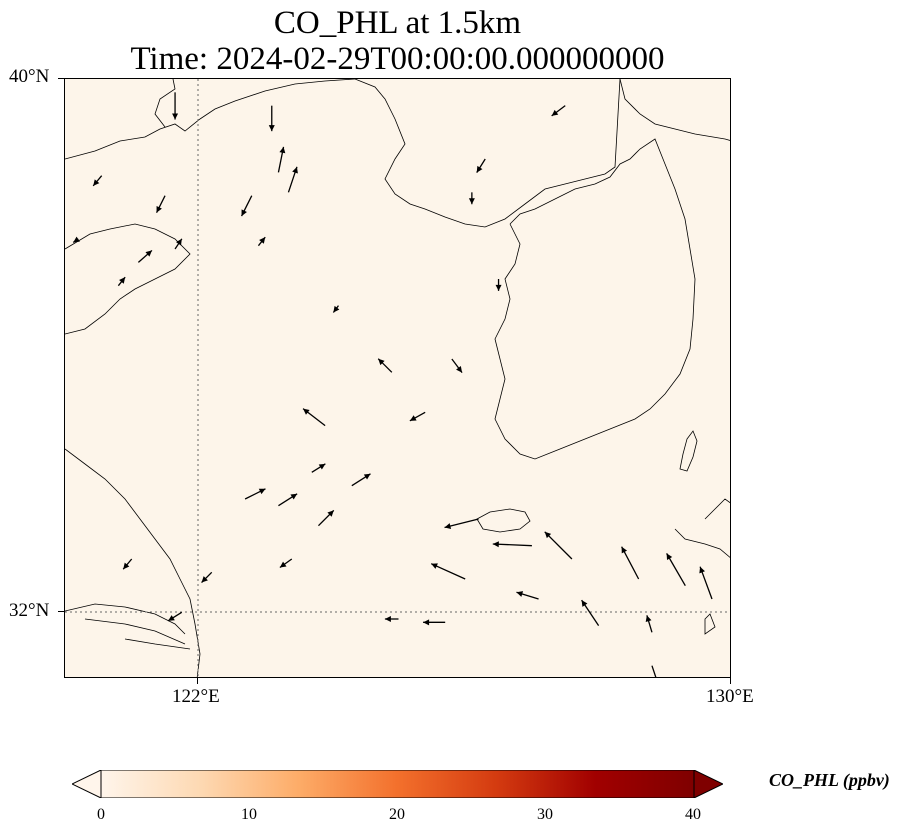 The width and height of the screenshot is (919, 836). Describe the element at coordinates (196, 696) in the screenshot. I see `lon-label-122: 122°E` at that location.